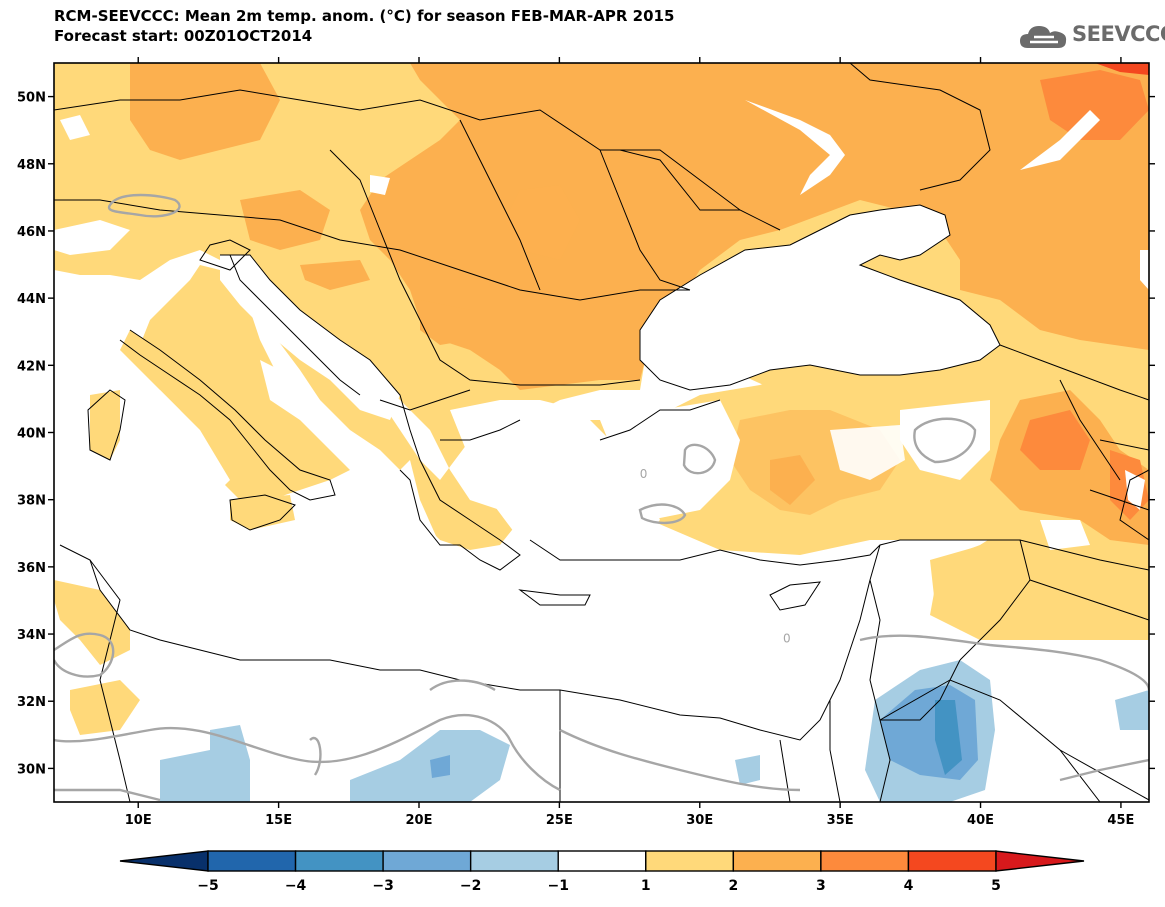 The height and width of the screenshot is (907, 1165). What do you see at coordinates (699, 820) in the screenshot?
I see `lon-tick-label: 30E` at bounding box center [699, 820].